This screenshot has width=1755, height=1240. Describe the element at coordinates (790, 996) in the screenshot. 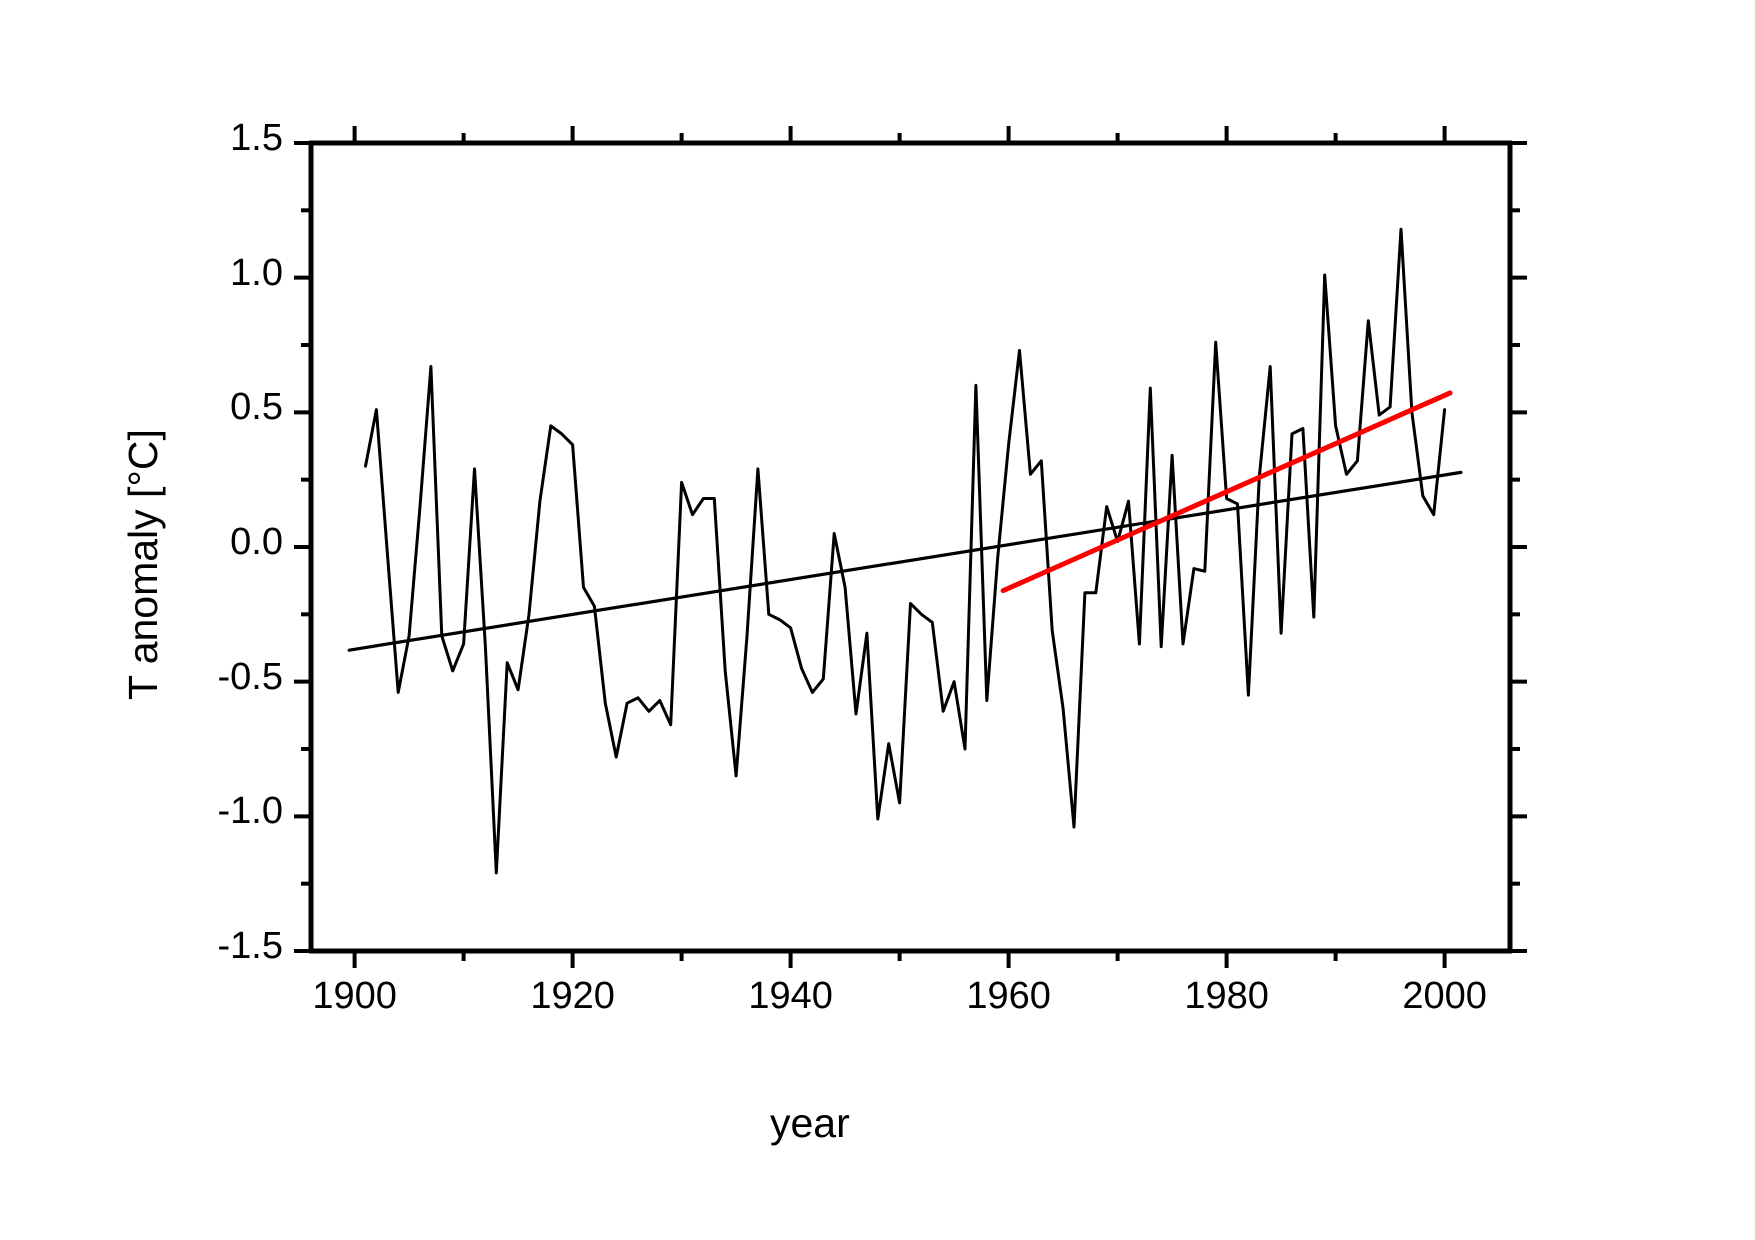

I see `x-tick-label: 1940` at that location.